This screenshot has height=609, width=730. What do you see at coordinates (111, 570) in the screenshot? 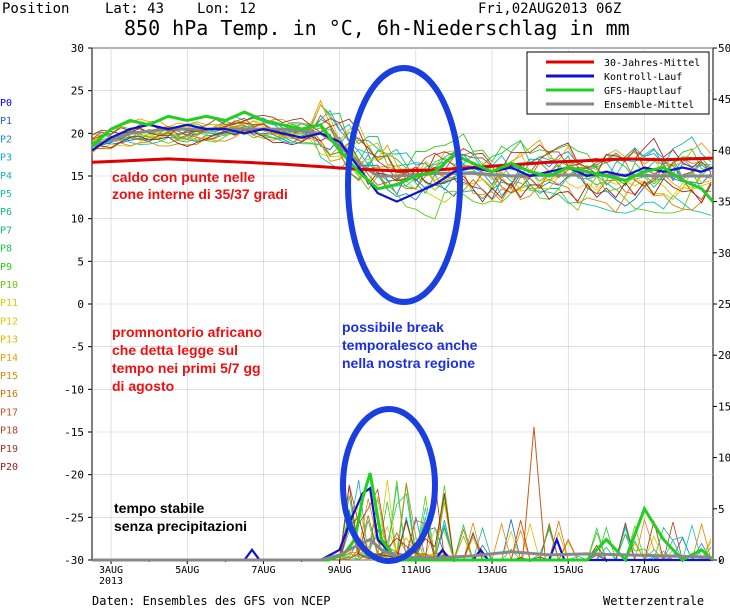
I see `x-tick-label: 3AUG` at bounding box center [111, 570].